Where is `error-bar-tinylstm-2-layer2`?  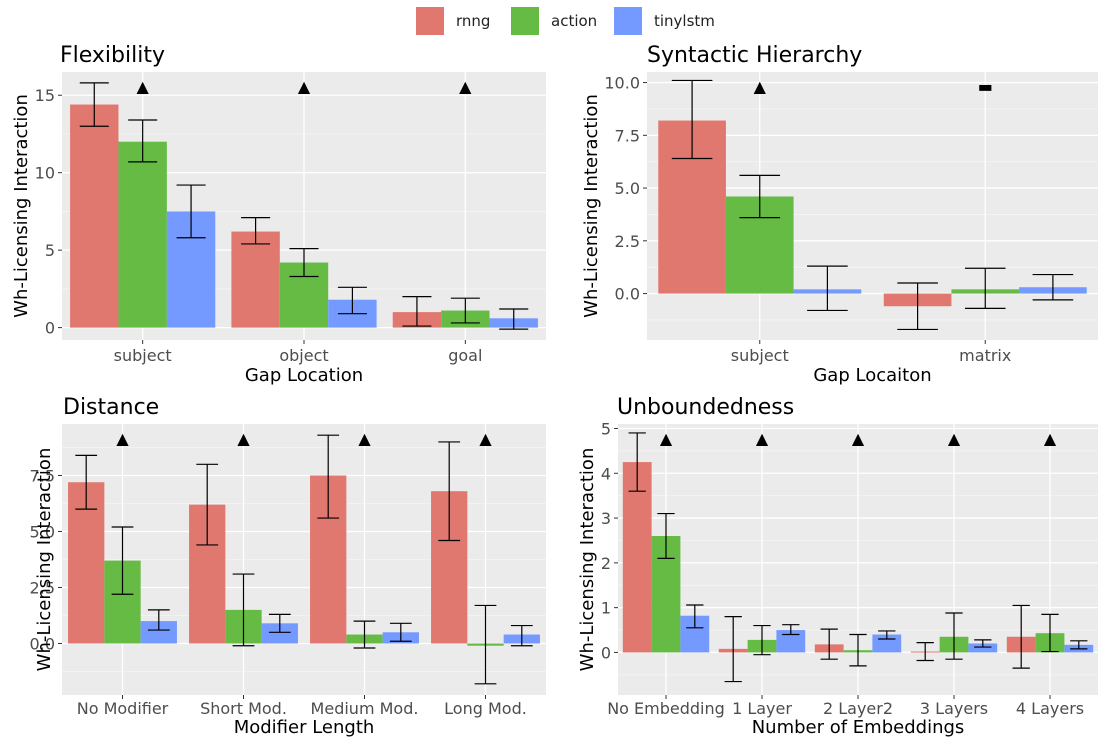
error-bar-tinylstm-2-layer2 is located at coordinates (887, 635).